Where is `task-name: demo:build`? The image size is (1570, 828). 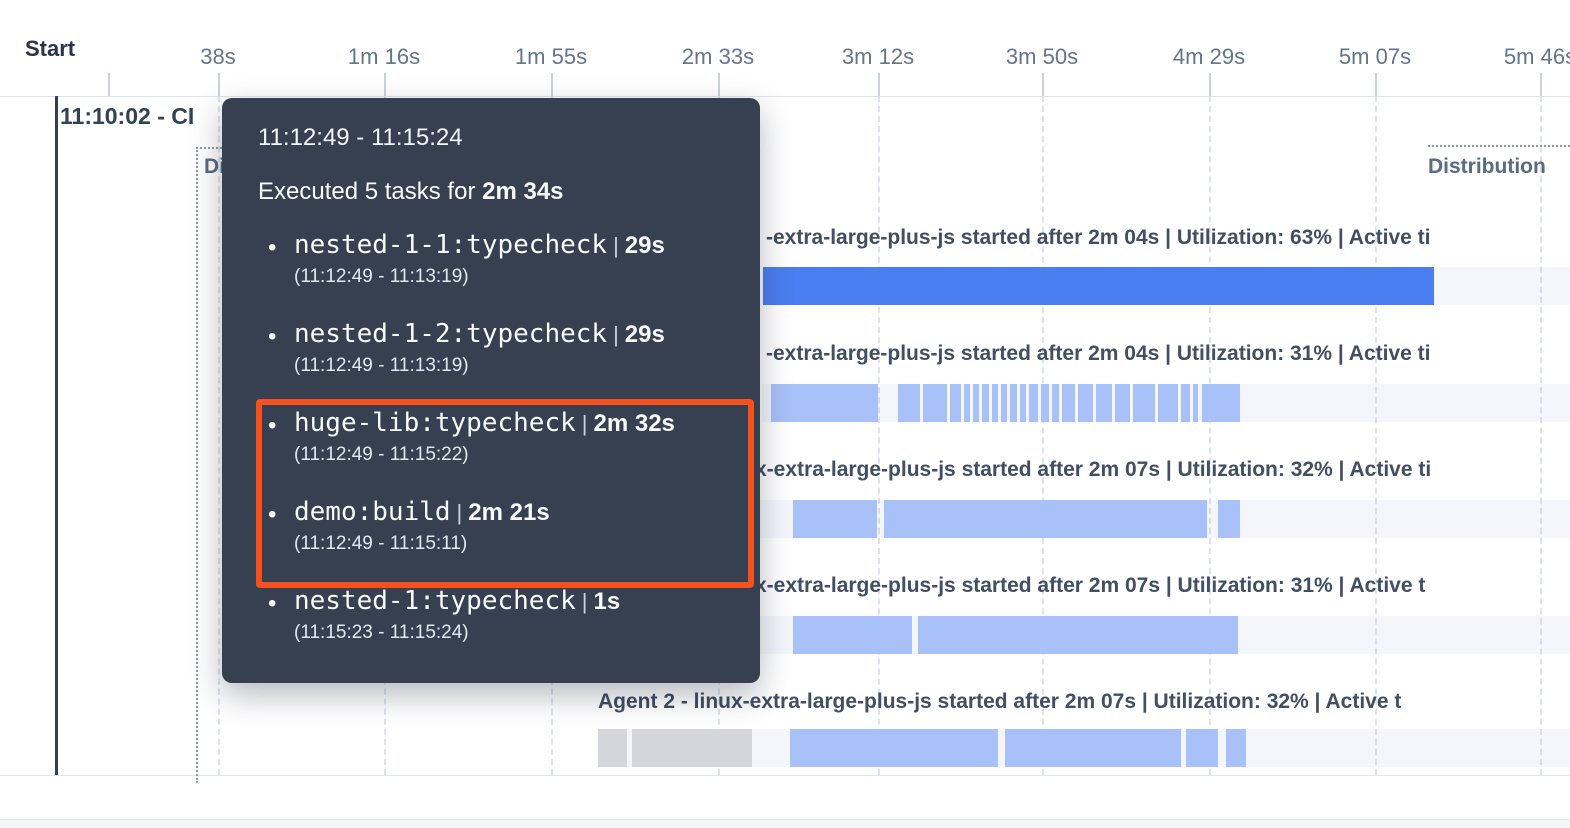 task-name: demo:build is located at coordinates (372, 512).